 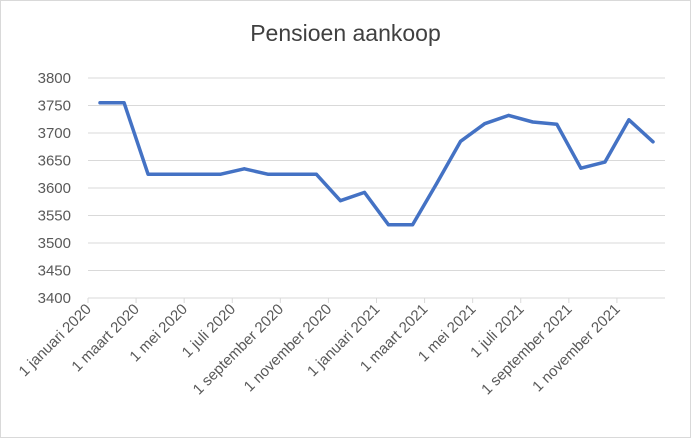 I want to click on y-tick-label: 3750, so click(x=54, y=106).